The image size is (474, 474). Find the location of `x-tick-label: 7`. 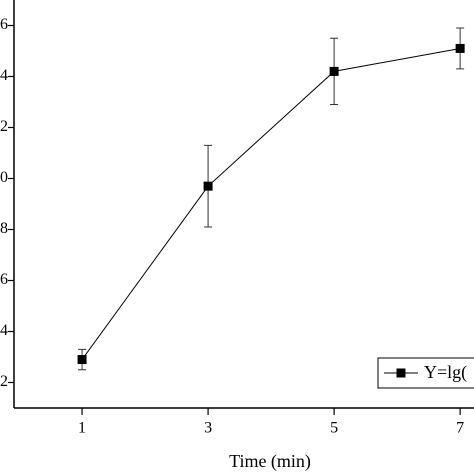

x-tick-label: 7 is located at coordinates (460, 428).